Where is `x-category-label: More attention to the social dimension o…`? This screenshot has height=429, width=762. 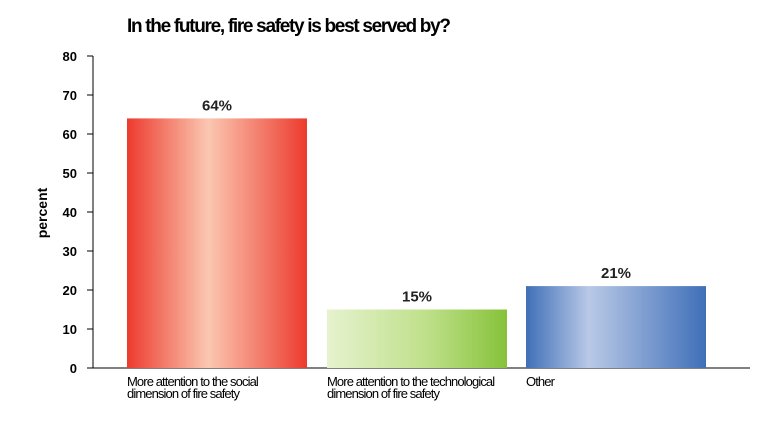 x-category-label: More attention to the social dimension o… is located at coordinates (193, 387).